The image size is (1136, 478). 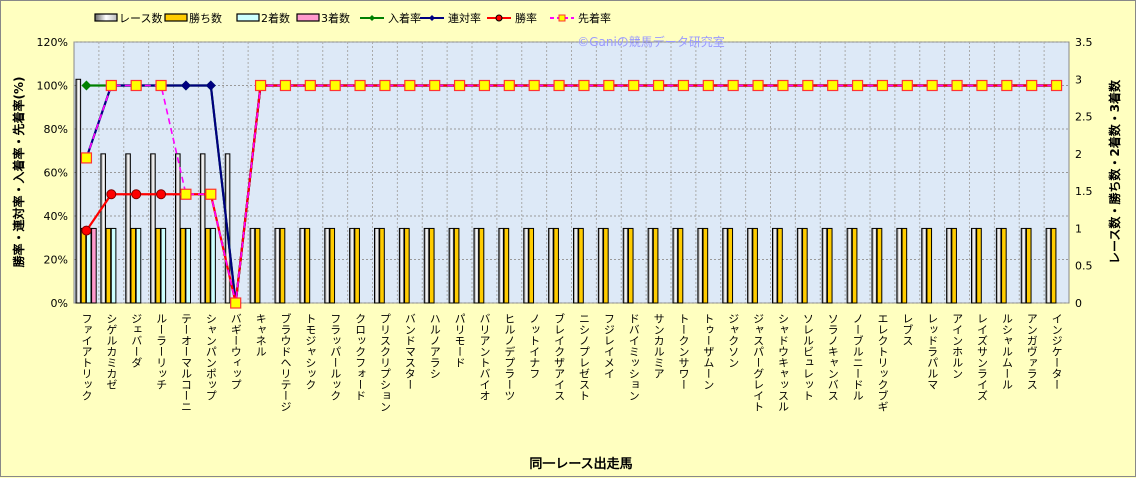 I want to click on point-連対率, so click(x=210, y=85).